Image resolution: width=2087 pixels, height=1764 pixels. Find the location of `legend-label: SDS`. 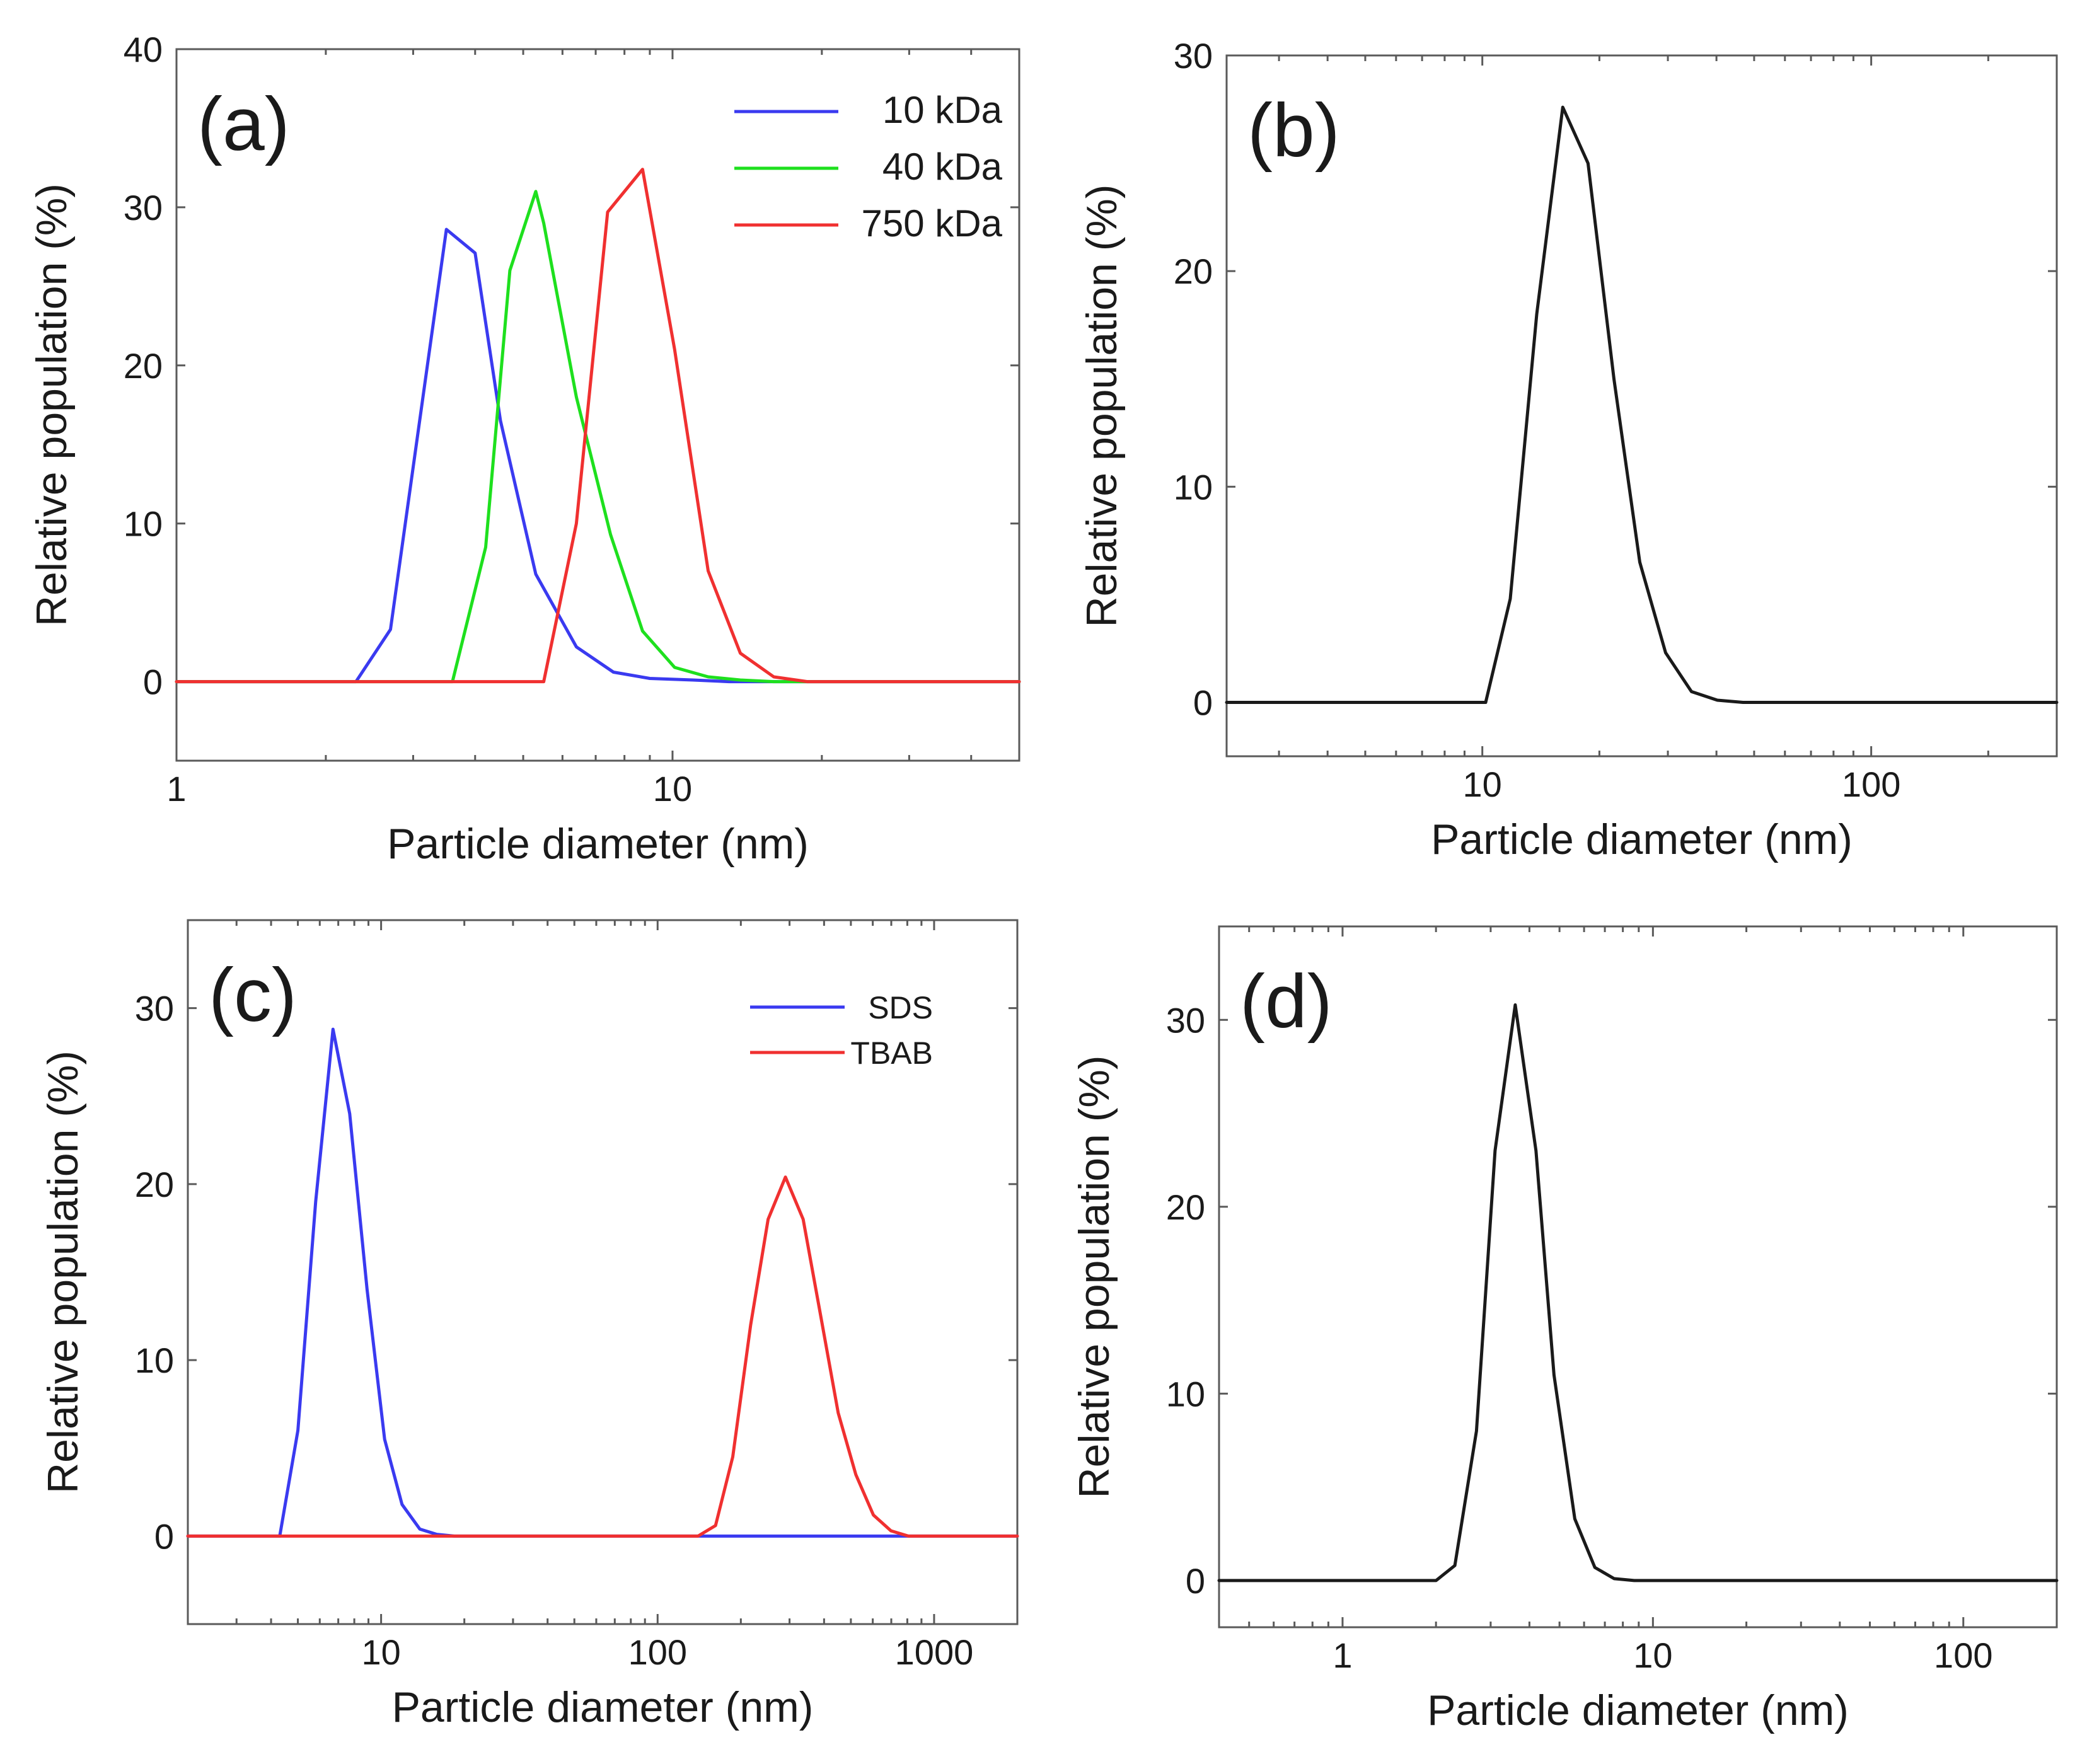

legend-label: SDS is located at coordinates (900, 1008).